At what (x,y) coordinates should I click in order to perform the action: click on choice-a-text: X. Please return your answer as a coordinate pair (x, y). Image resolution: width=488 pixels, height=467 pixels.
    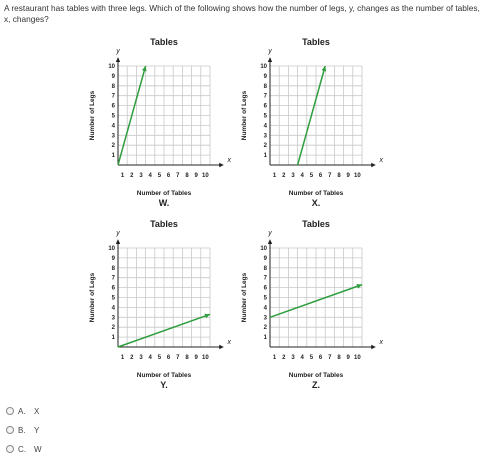
    Looking at the image, I should click on (37, 411).